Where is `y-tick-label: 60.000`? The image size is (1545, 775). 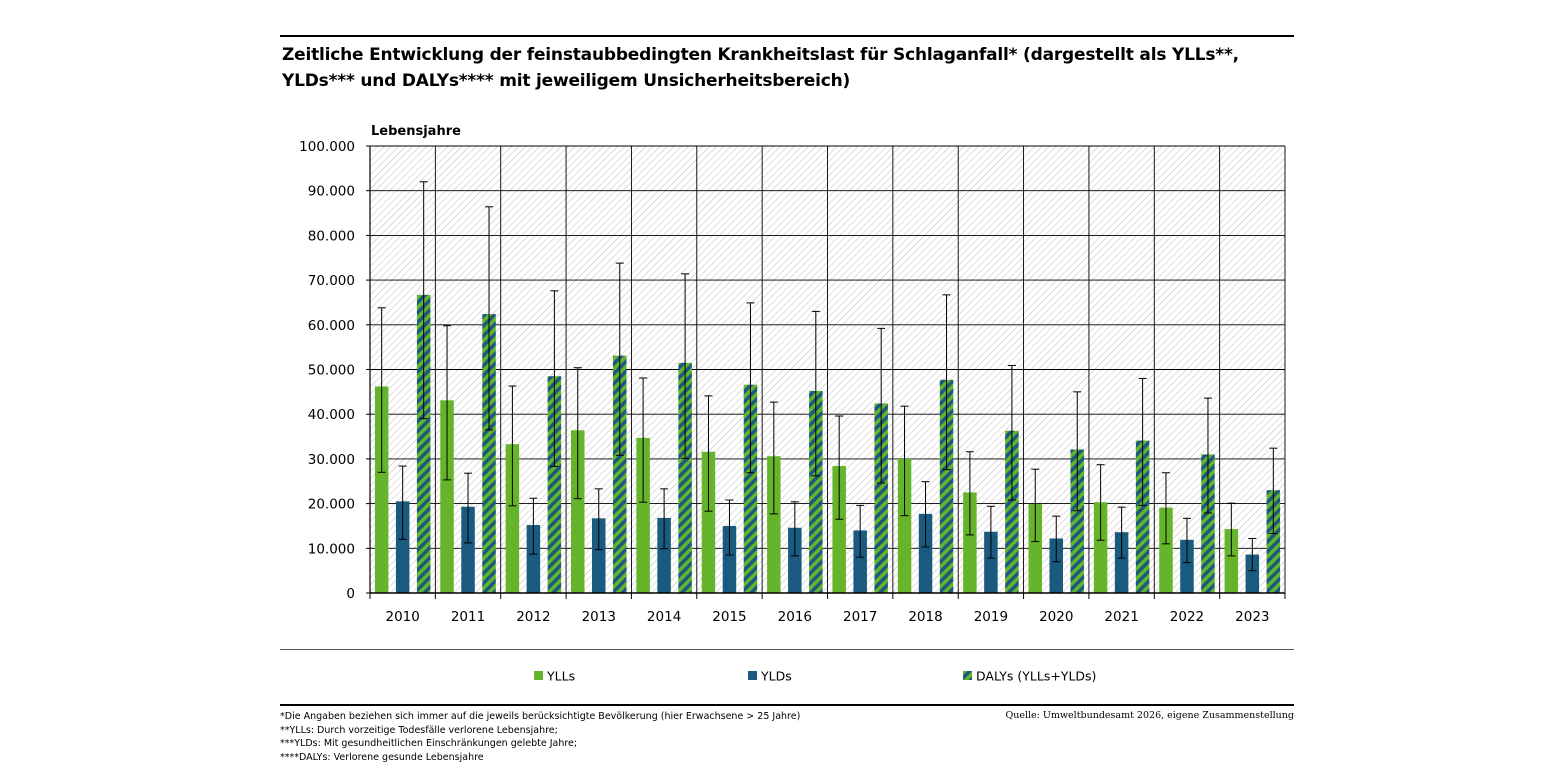 y-tick-label: 60.000 is located at coordinates (331, 326).